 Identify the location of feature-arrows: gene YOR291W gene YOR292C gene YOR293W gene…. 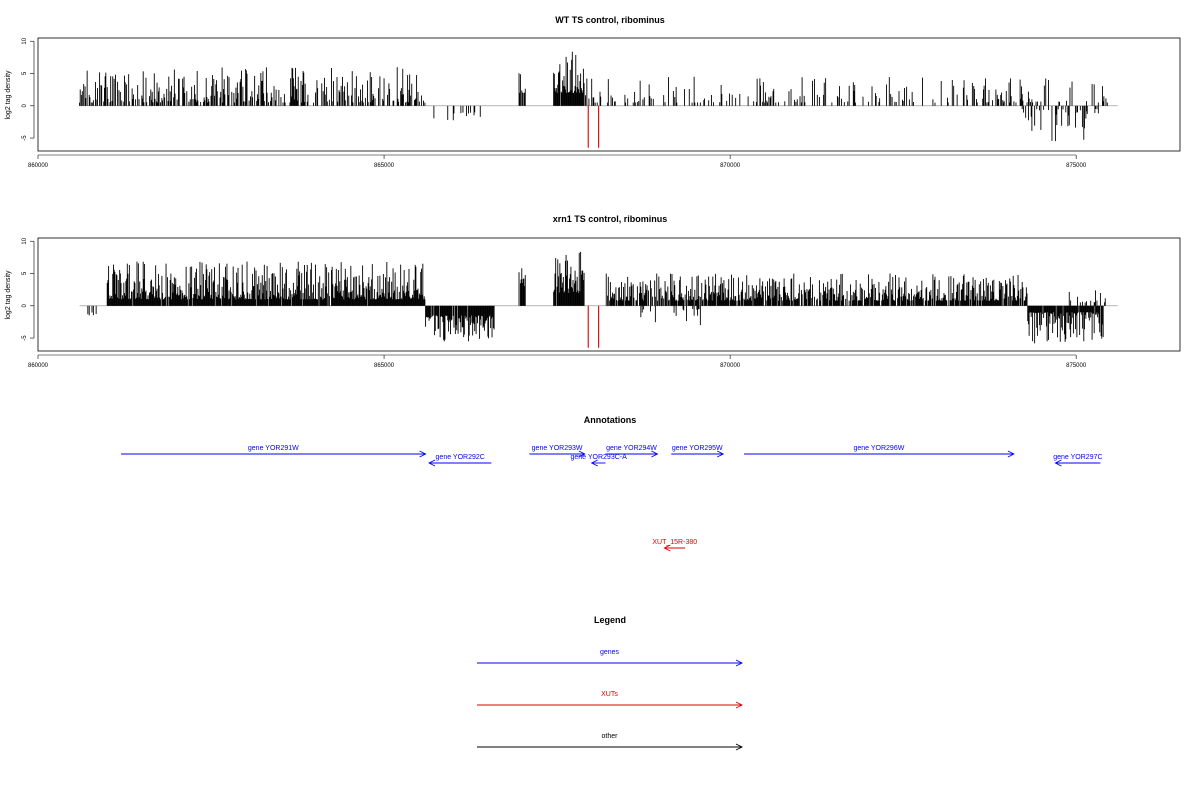
(612, 498).